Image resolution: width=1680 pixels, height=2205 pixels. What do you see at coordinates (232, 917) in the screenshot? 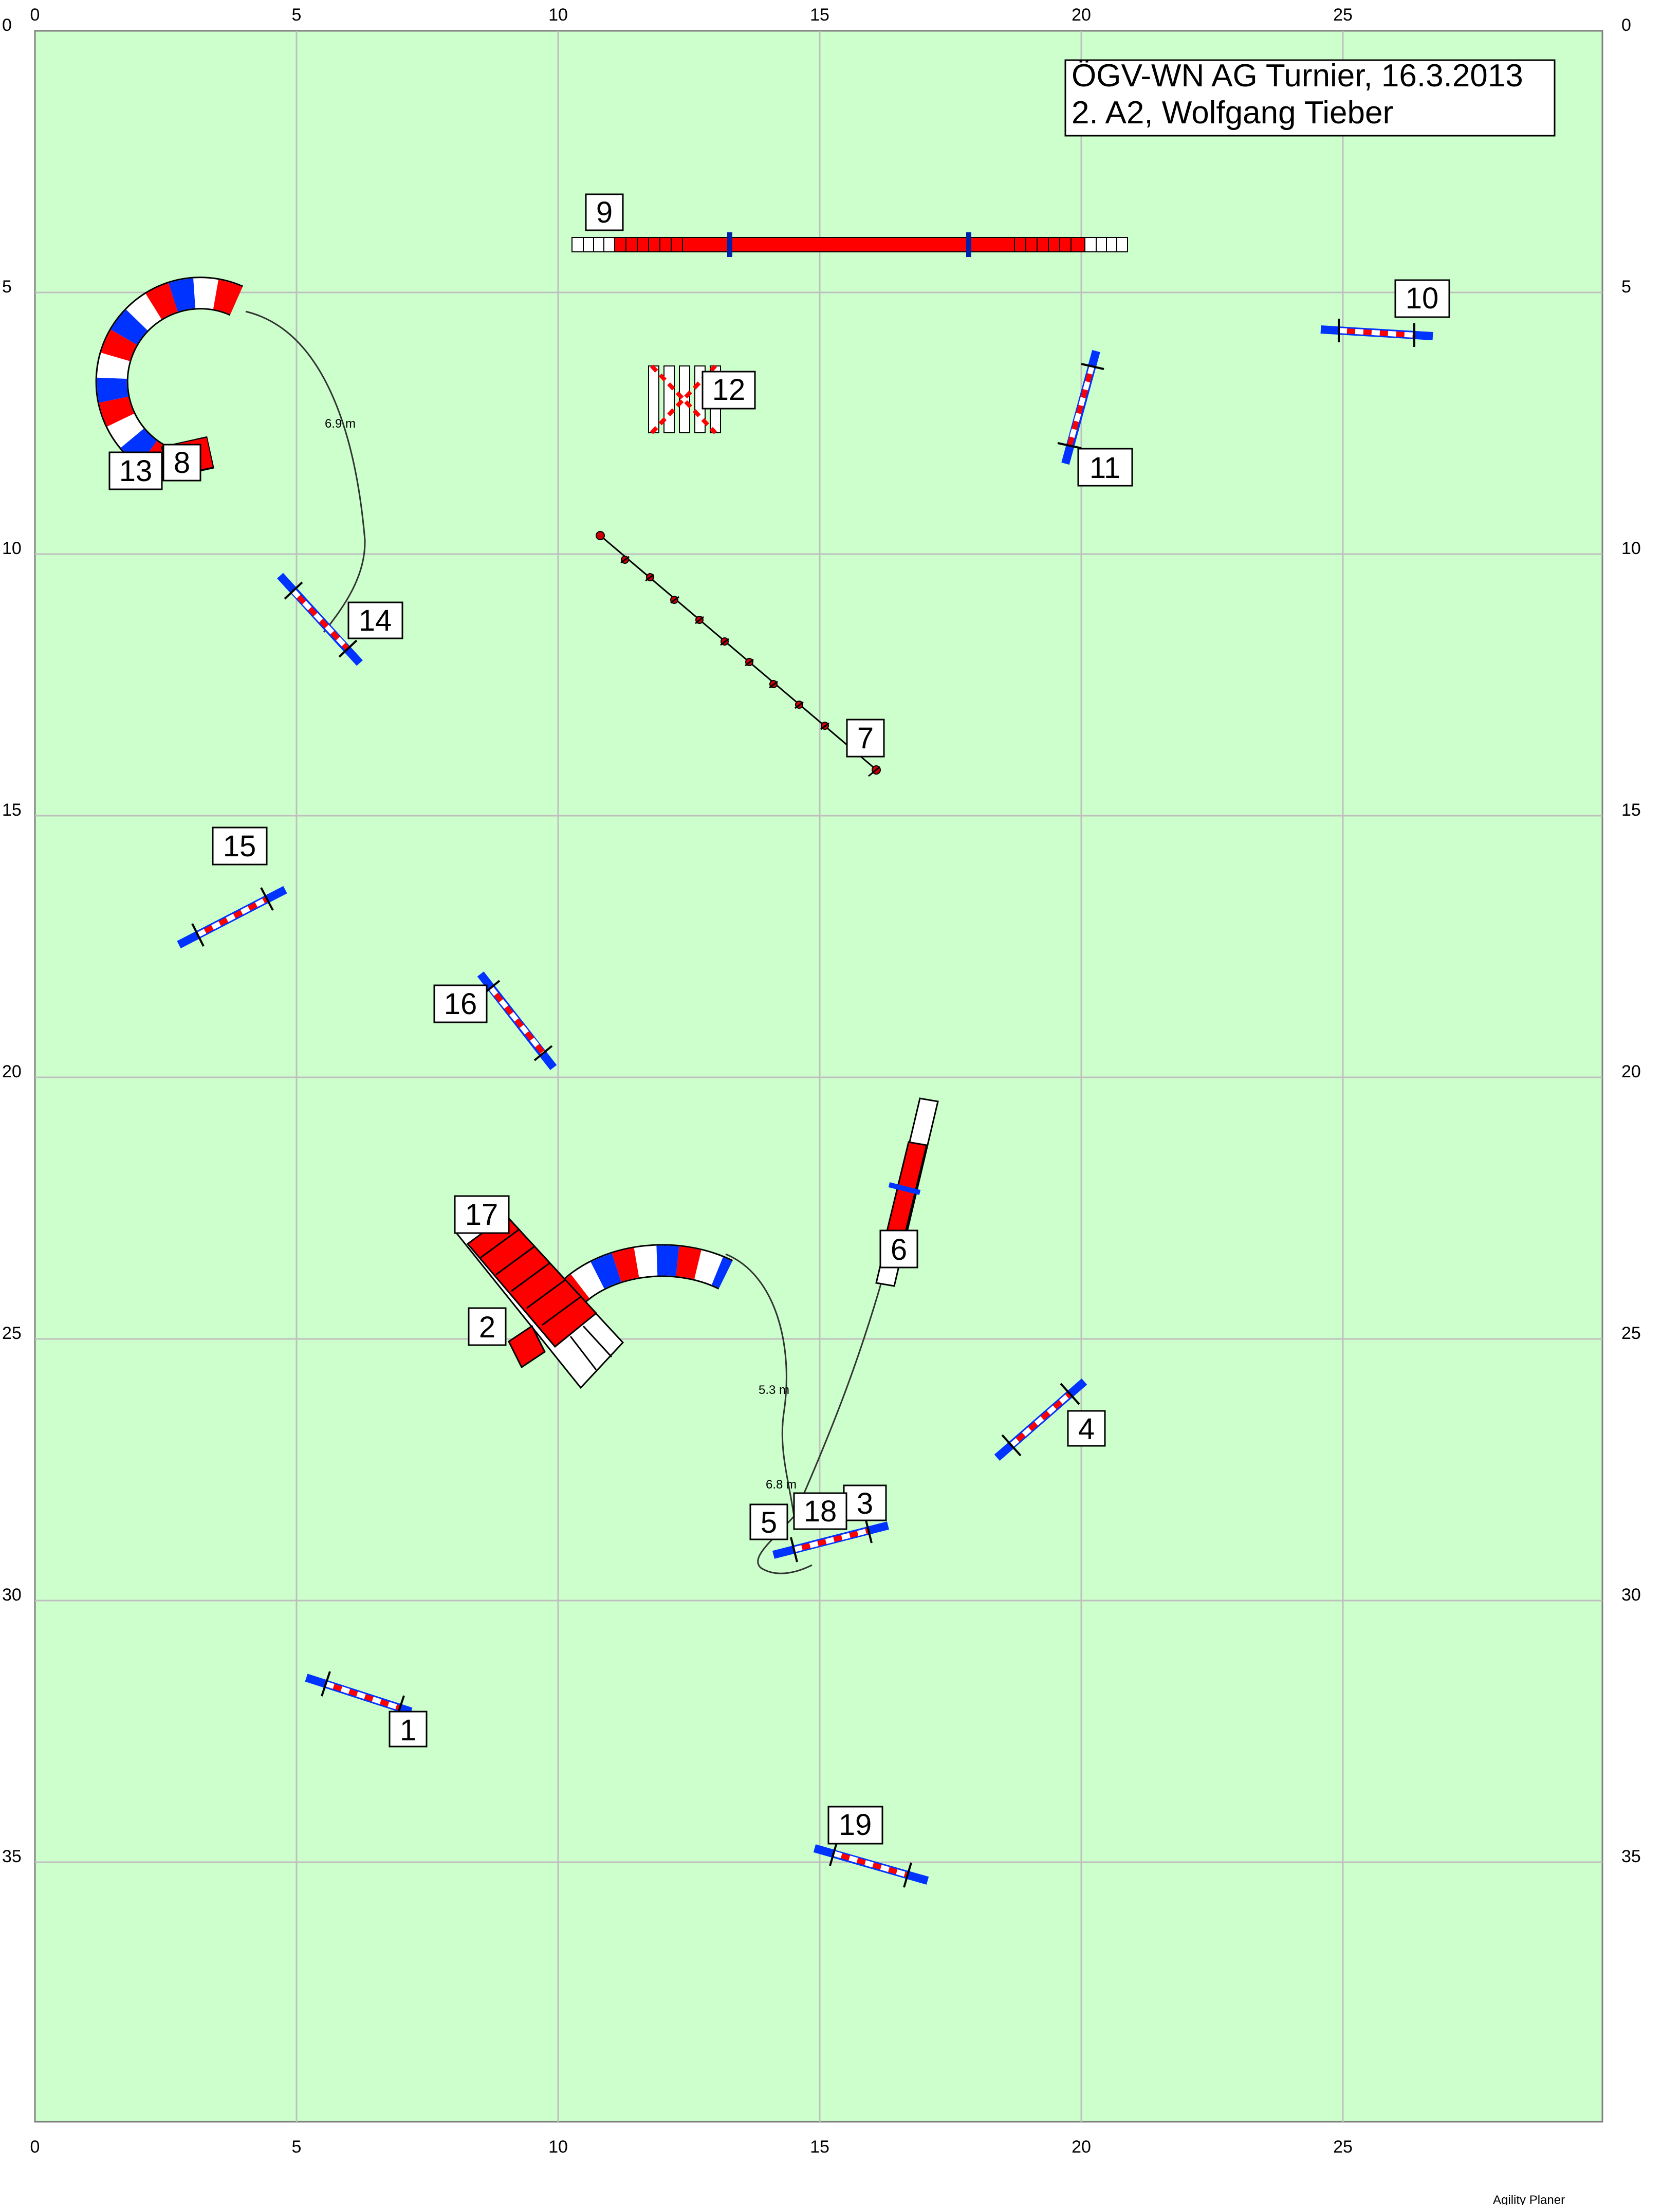
I see `obstacle-15-jump` at bounding box center [232, 917].